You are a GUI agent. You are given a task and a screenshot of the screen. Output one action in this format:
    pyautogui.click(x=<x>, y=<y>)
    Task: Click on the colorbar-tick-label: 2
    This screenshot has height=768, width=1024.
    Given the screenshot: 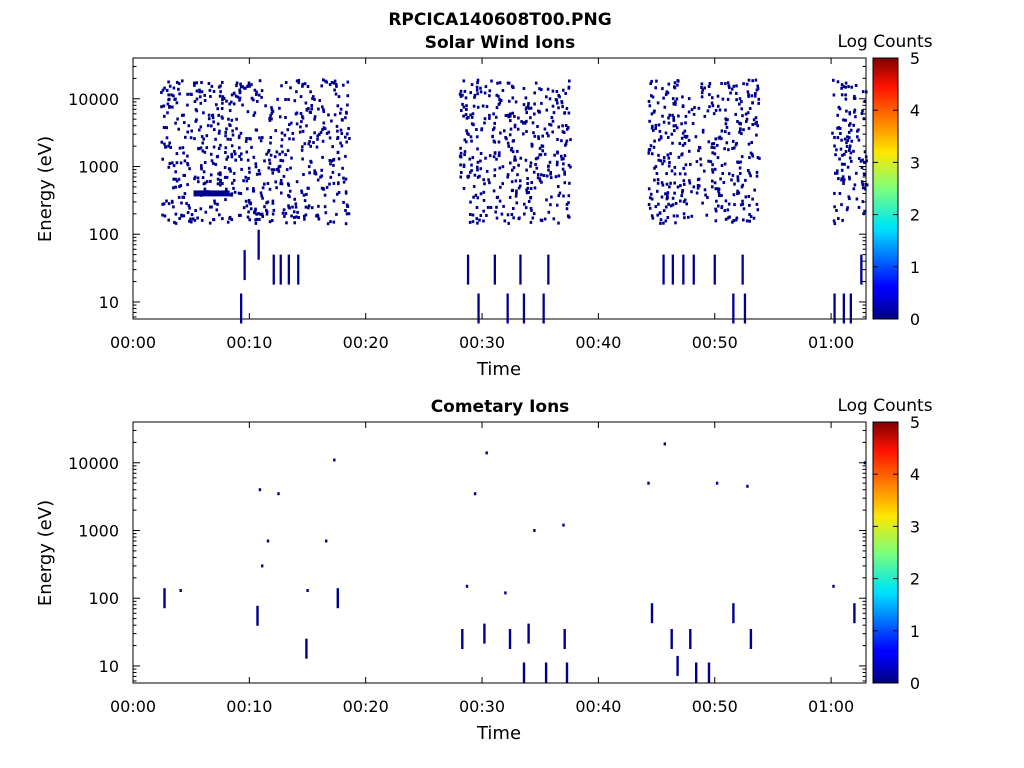 What is the action you would take?
    pyautogui.click(x=915, y=579)
    